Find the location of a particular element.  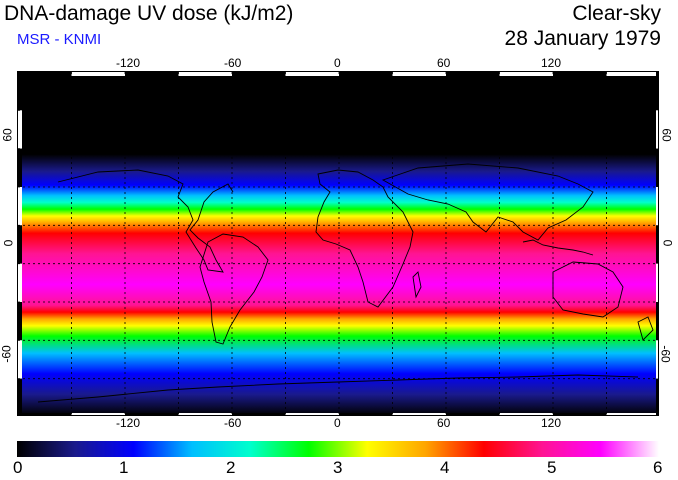

coastline-europe-africa is located at coordinates (364, 238).